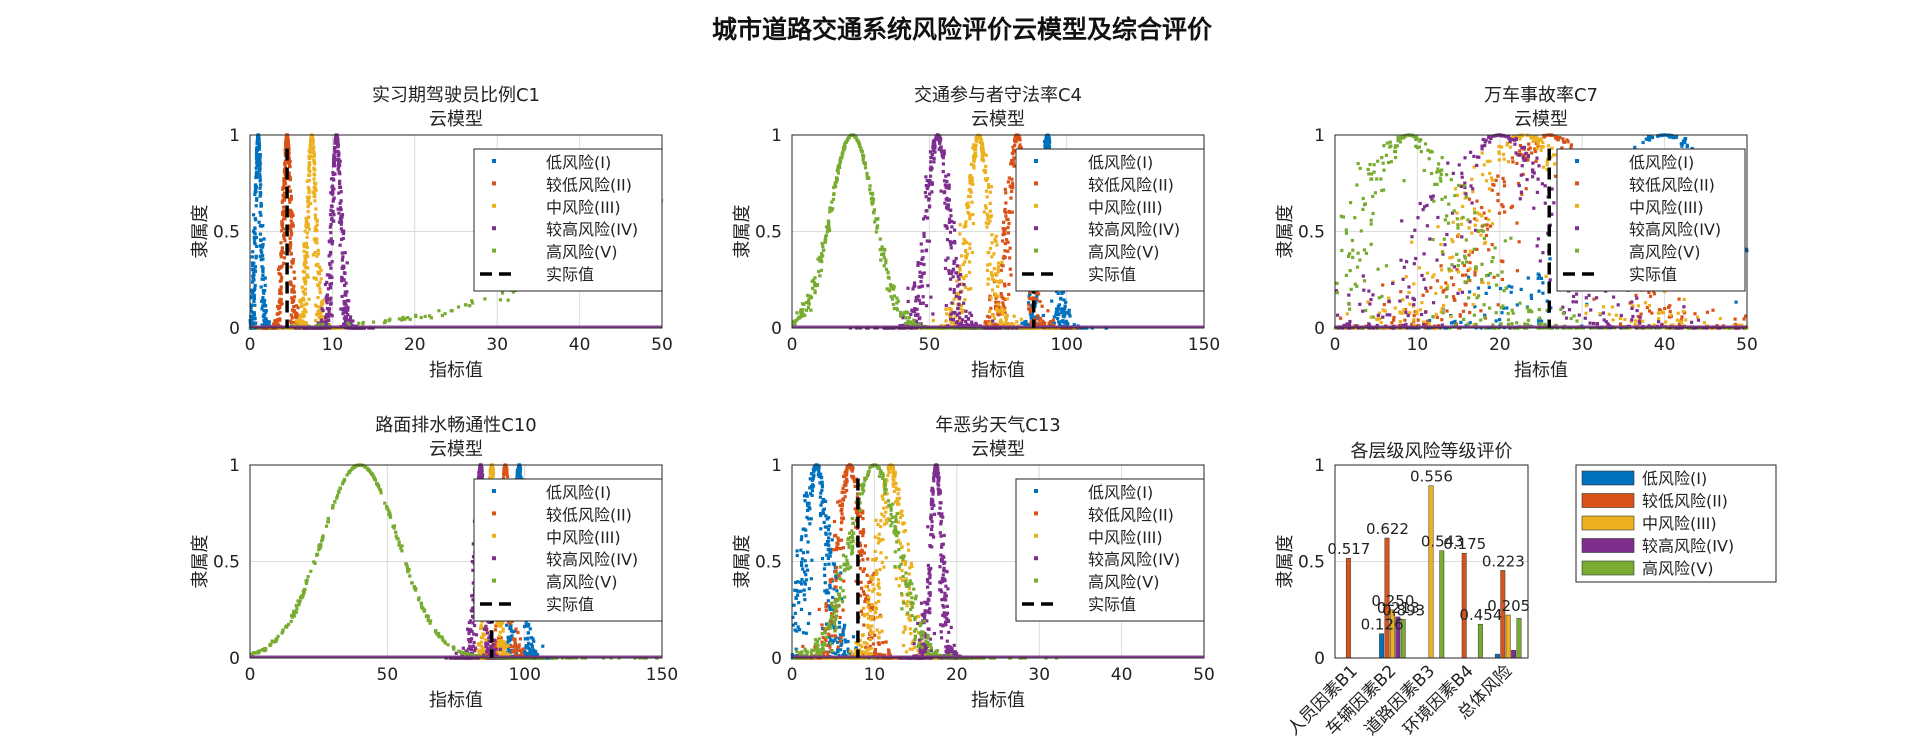 This screenshot has width=1924, height=754. Describe the element at coordinates (1123, 252) in the screenshot. I see `legend-entry: 高风险(V)` at that location.